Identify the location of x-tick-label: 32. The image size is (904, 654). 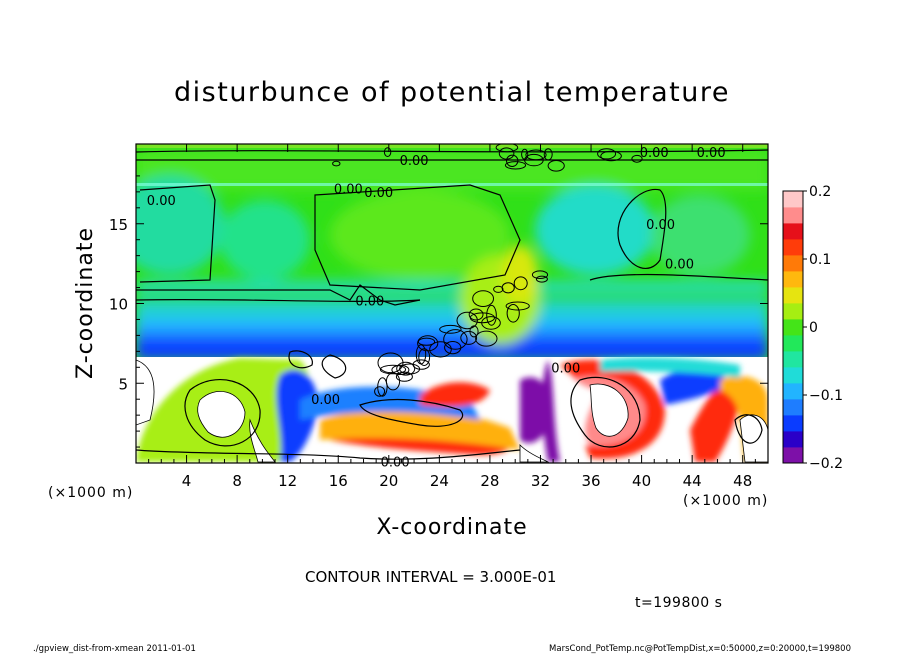
(540, 481).